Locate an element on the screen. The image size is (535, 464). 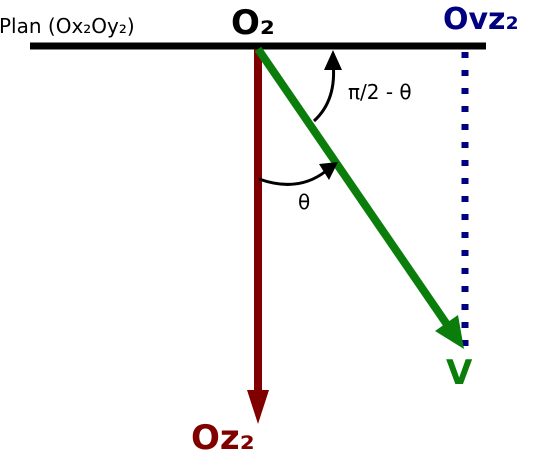
angle-arc-top is located at coordinates (324, 92).